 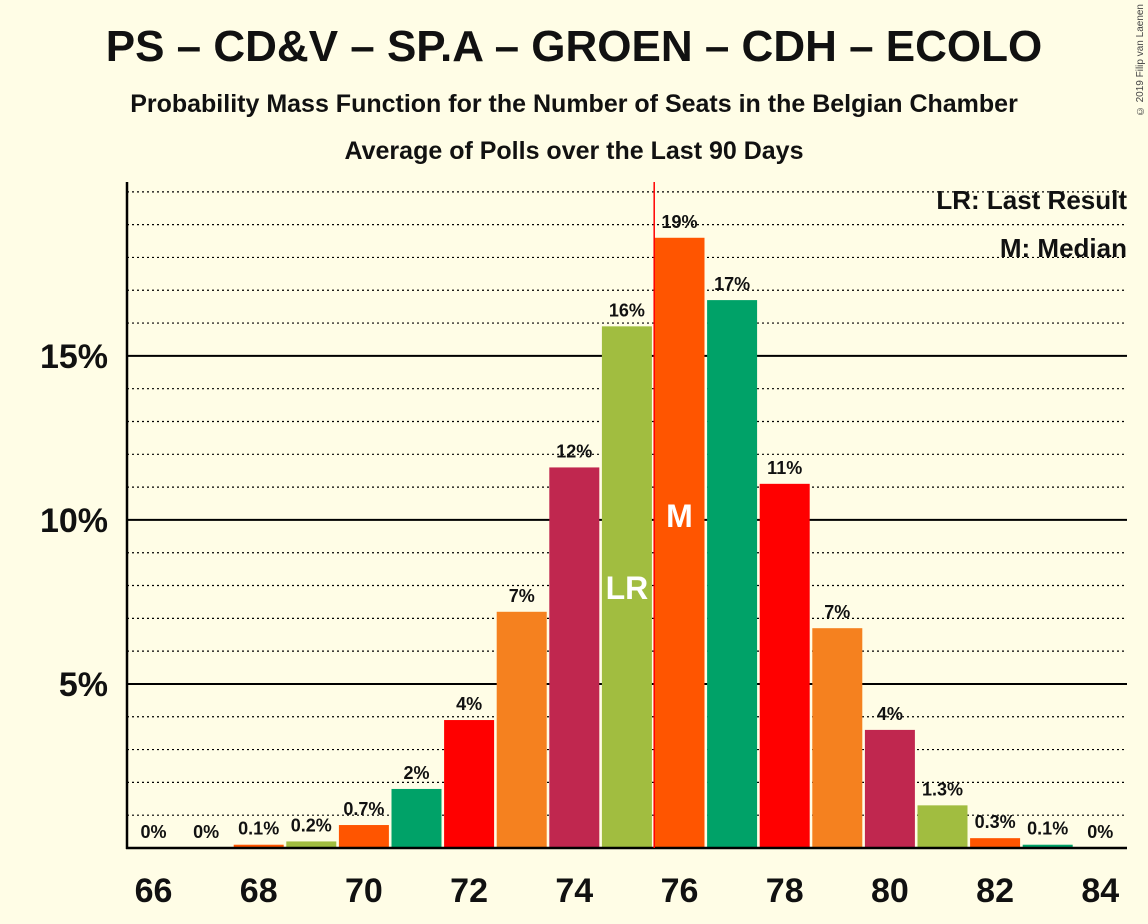 I want to click on y-tick-label: 5%, so click(x=83, y=685).